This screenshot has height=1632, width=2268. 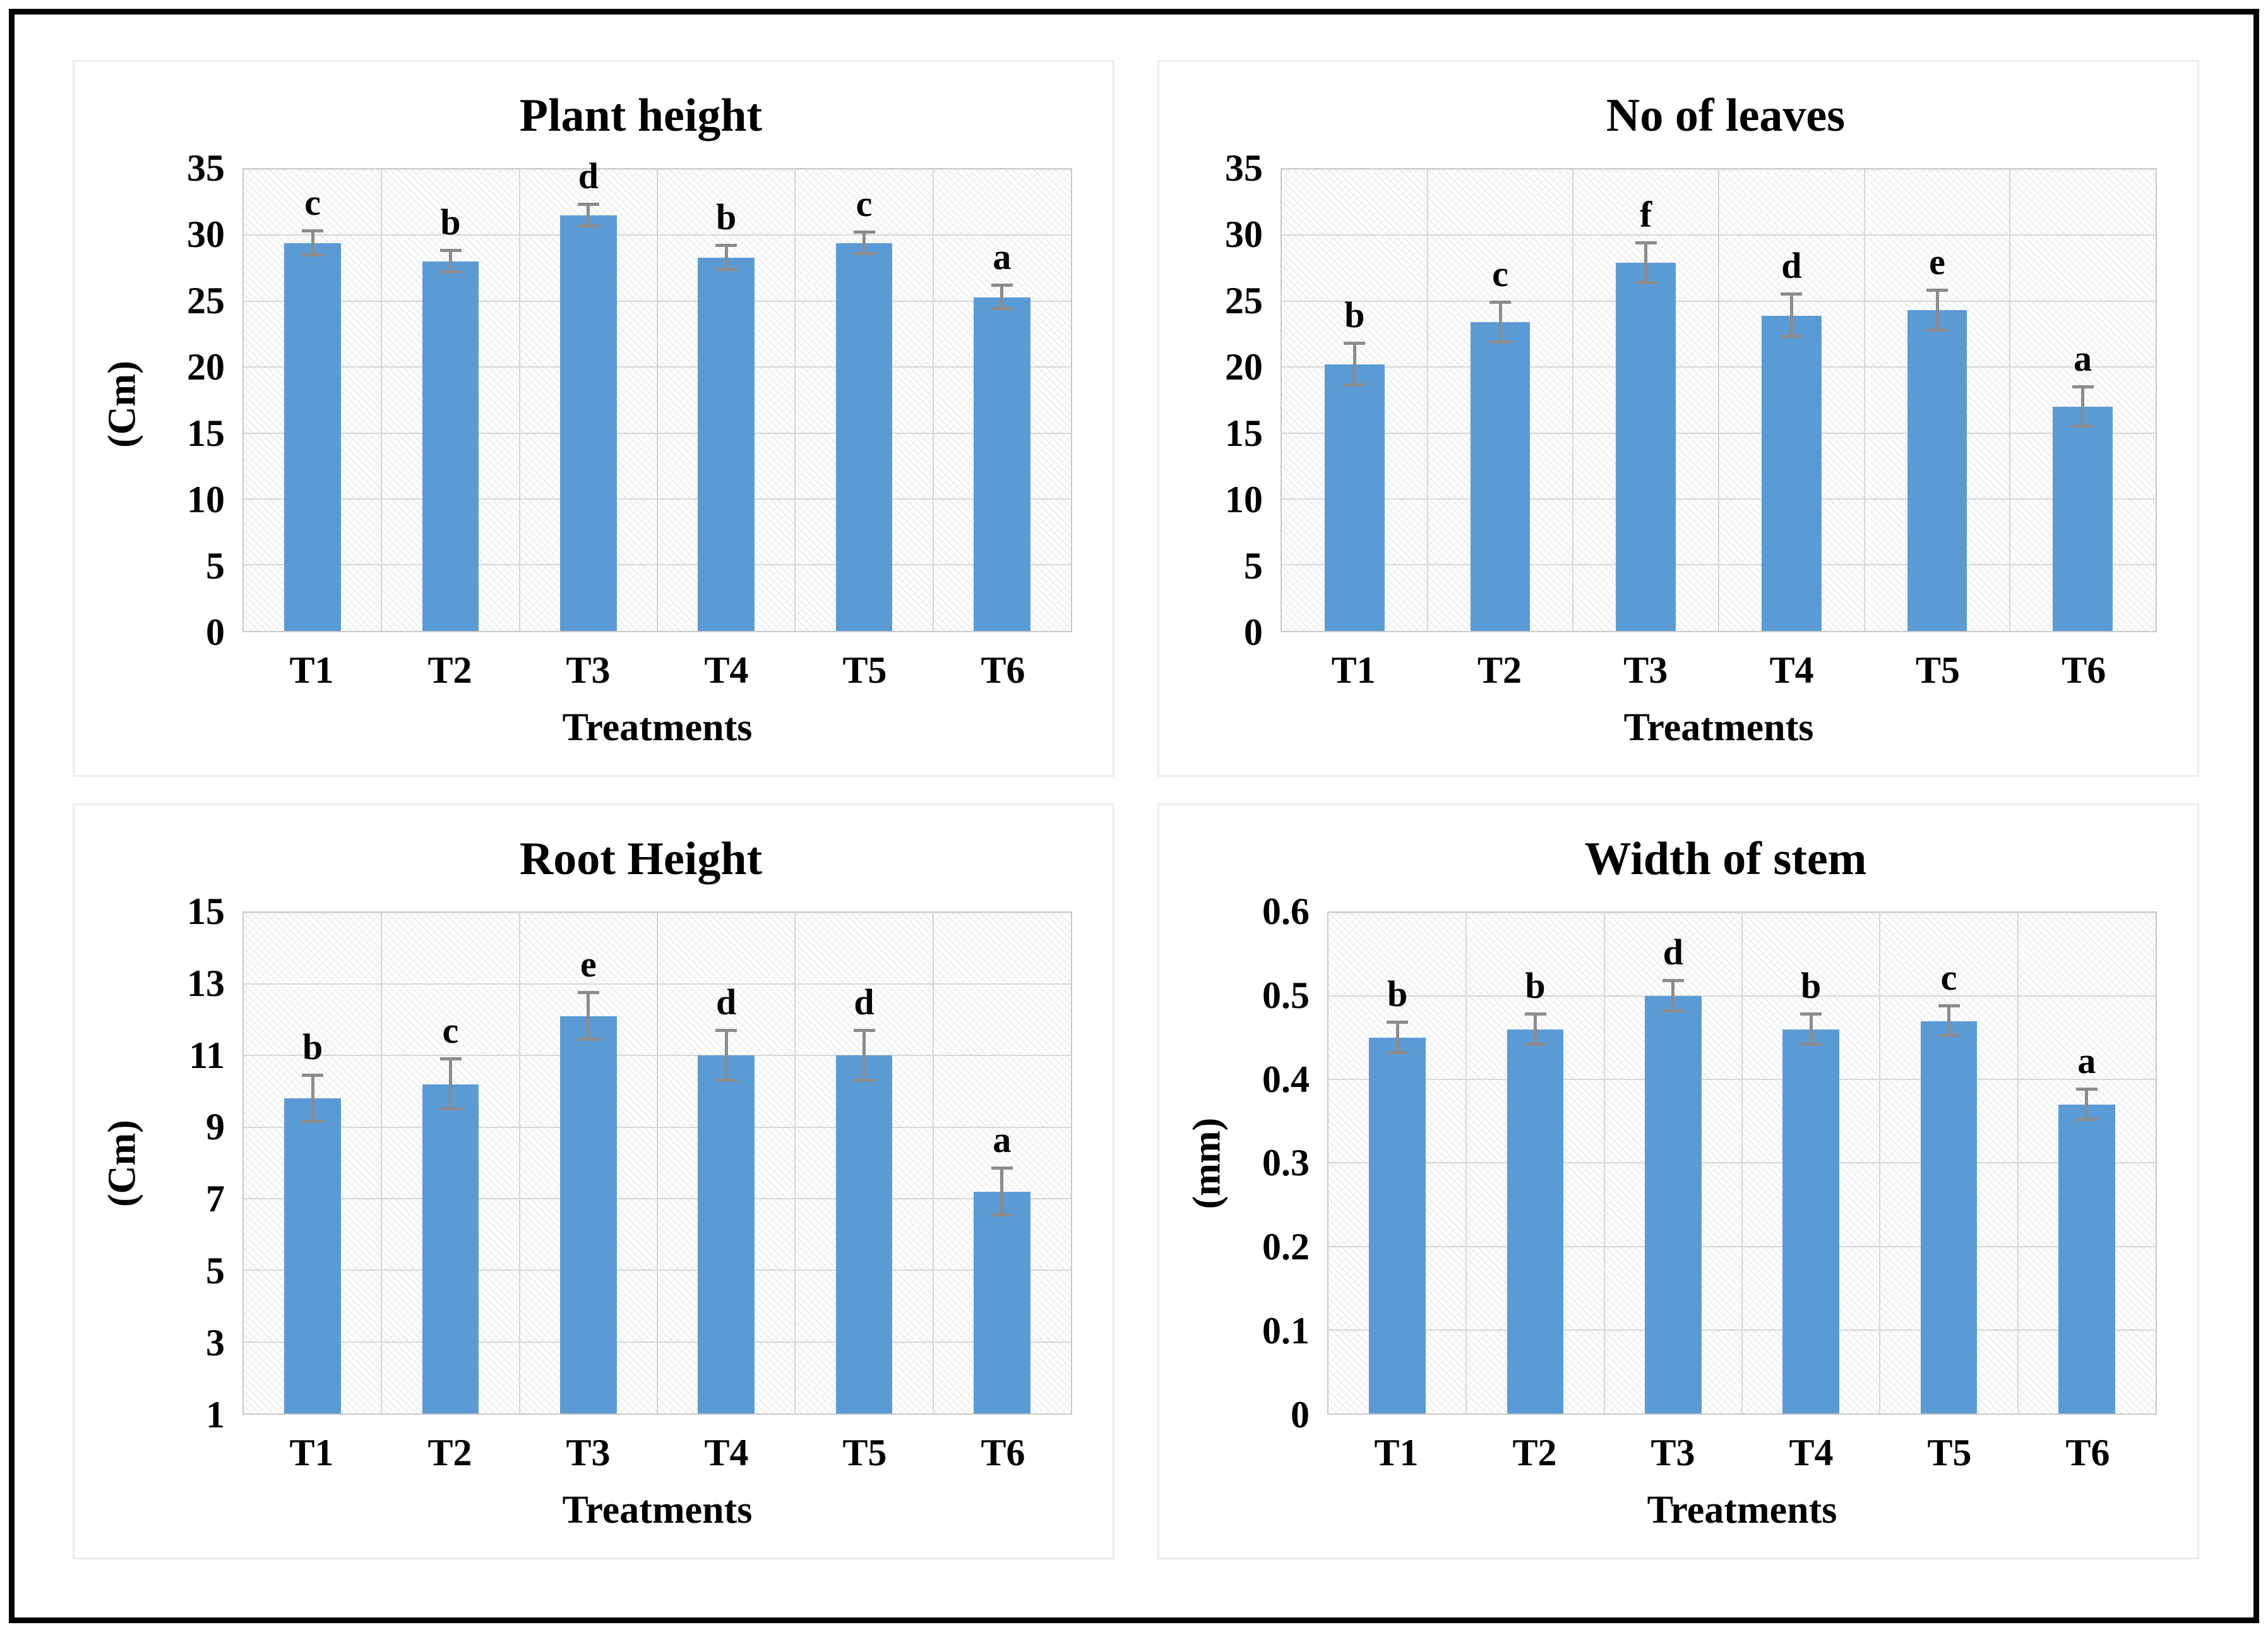 I want to click on y-tick-label: 0.5, so click(x=1286, y=995).